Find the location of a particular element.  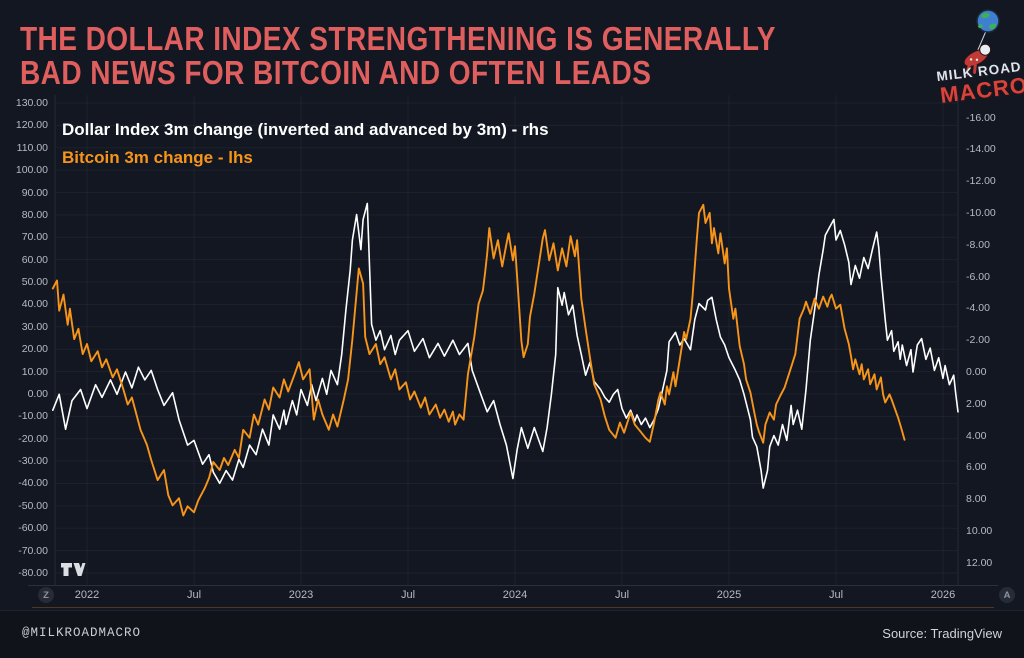

tradingview-logo-icon is located at coordinates (73, 572).